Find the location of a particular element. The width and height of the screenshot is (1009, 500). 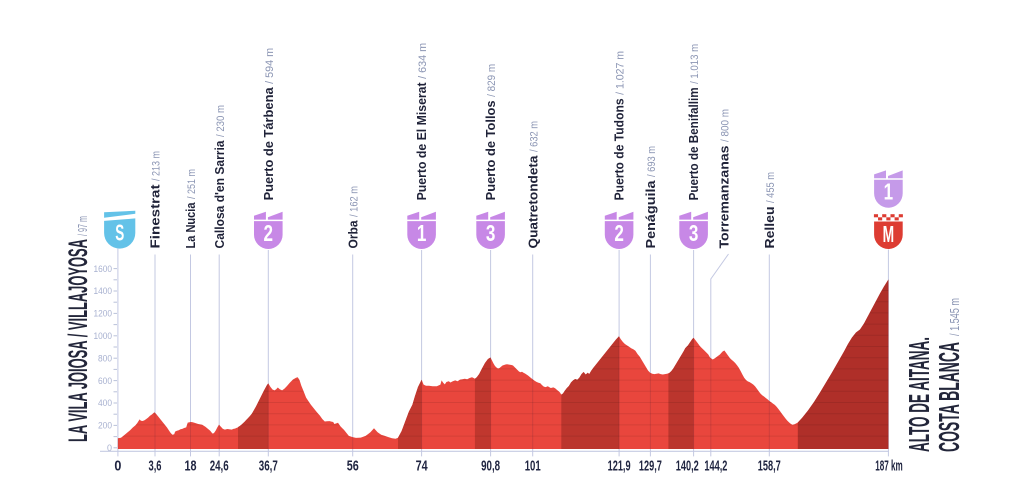

svg-text: 200 is located at coordinates (105, 426).